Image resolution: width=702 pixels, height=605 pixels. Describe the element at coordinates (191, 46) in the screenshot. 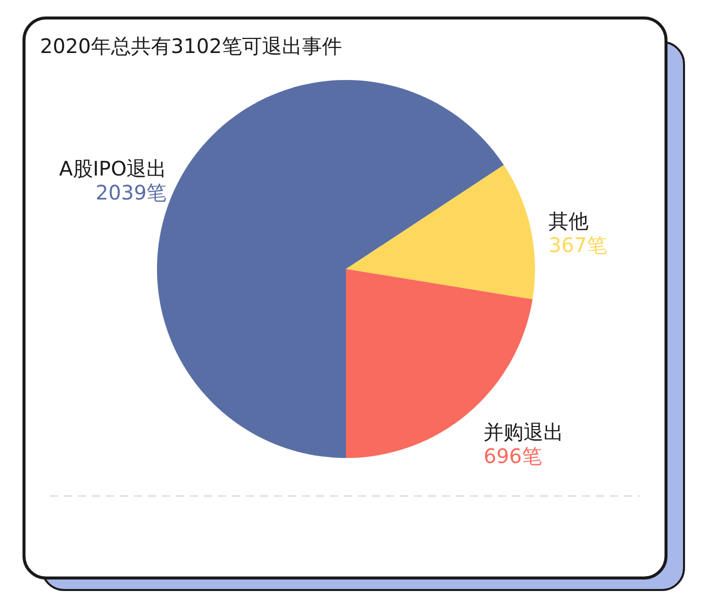

I see `chart-title: 2020年总共有3102笔可退出事件` at that location.